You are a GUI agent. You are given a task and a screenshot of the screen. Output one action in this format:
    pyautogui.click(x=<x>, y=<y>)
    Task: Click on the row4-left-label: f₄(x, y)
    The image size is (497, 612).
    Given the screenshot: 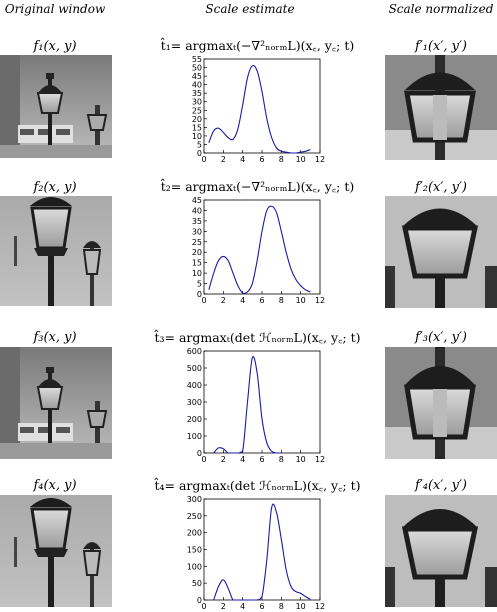 What is the action you would take?
    pyautogui.click(x=55, y=485)
    